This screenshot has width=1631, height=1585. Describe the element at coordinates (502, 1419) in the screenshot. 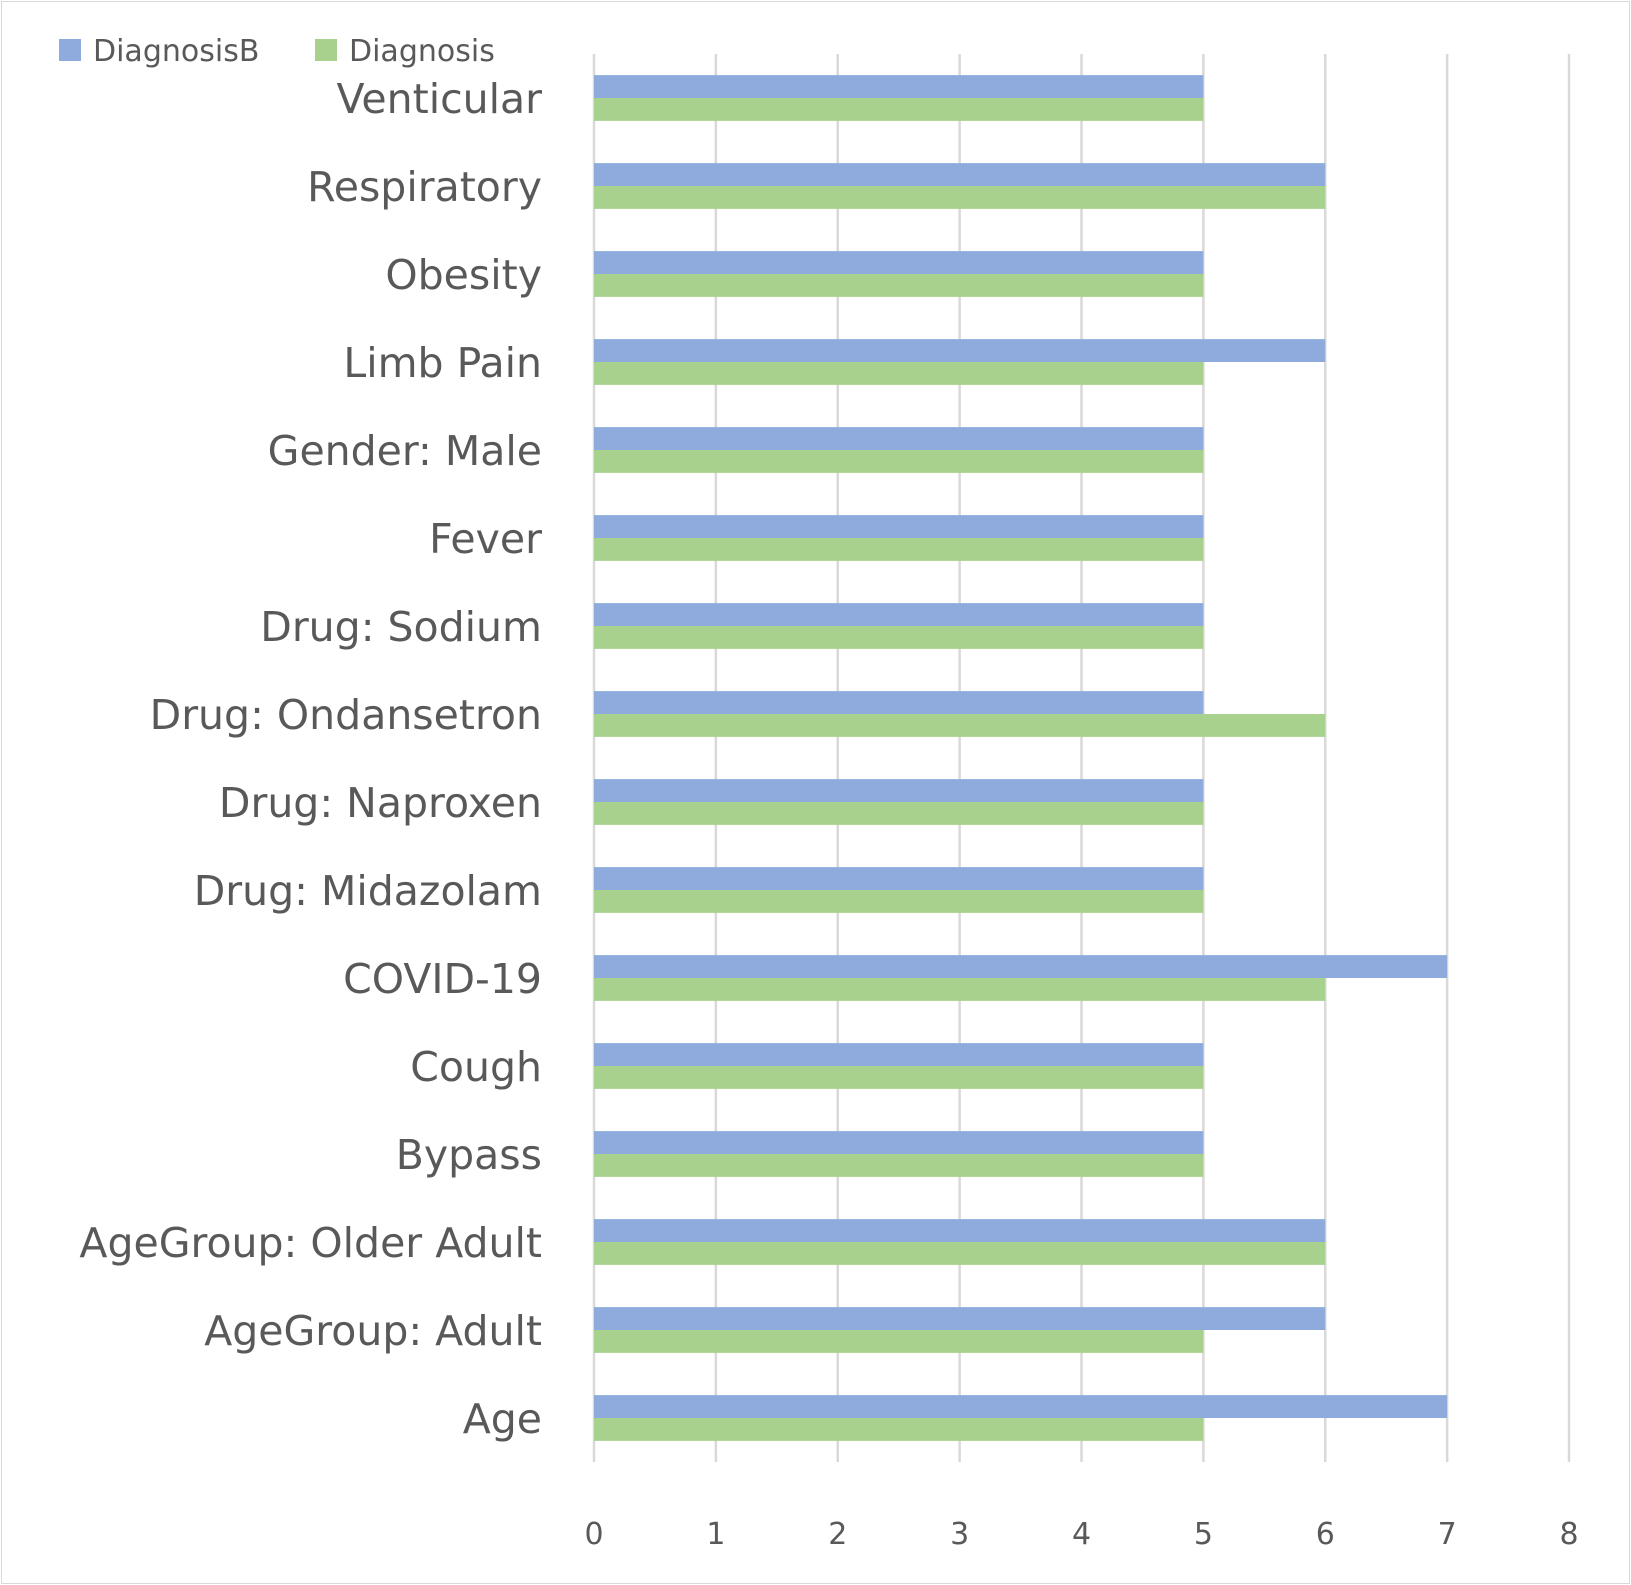

I see `category-label: Age` at that location.